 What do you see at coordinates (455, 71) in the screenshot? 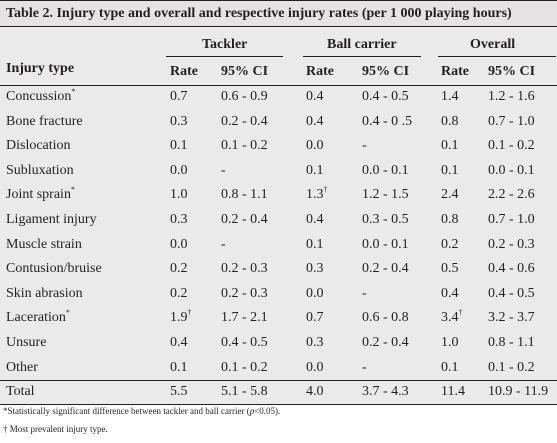
I see `subheader-overall-rate: Rate` at bounding box center [455, 71].